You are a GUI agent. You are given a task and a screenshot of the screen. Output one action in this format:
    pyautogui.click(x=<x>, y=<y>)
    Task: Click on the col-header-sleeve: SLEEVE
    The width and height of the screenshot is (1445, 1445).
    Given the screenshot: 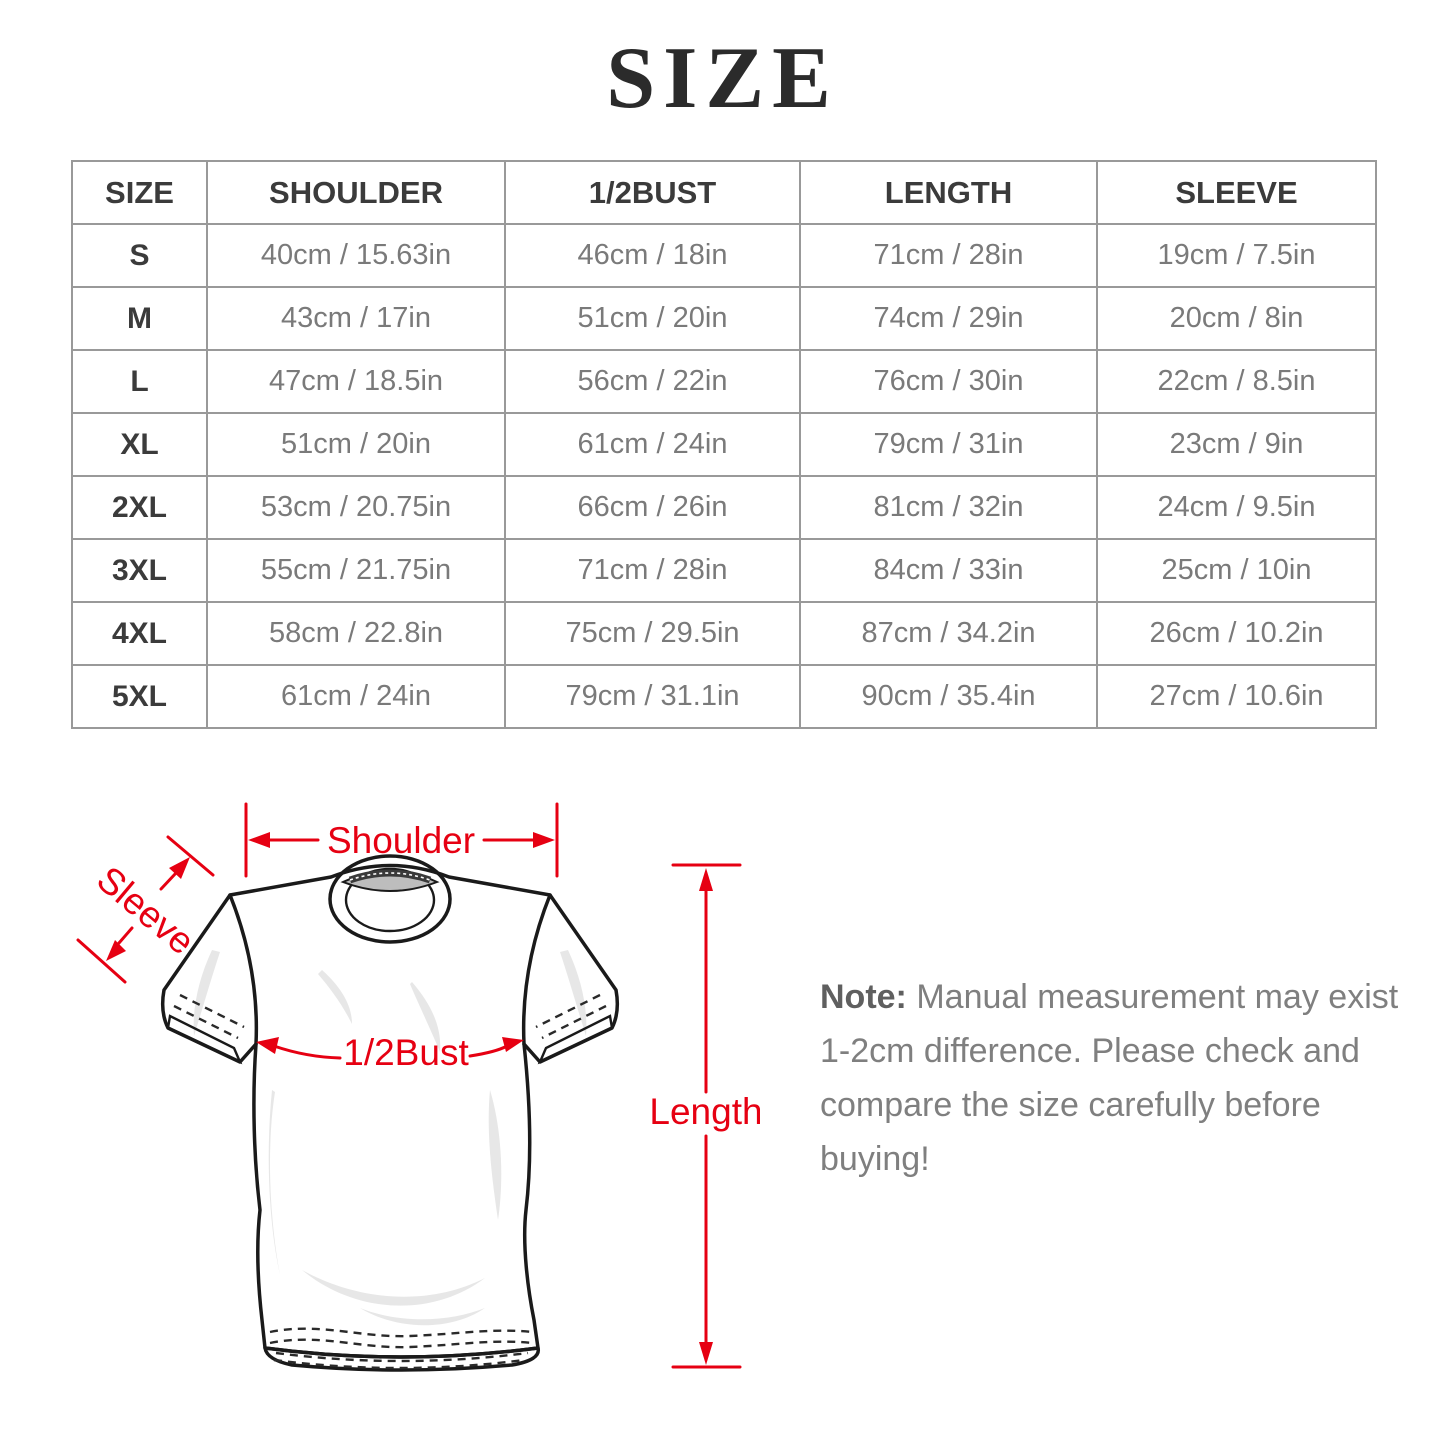 What is the action you would take?
    pyautogui.click(x=1236, y=192)
    